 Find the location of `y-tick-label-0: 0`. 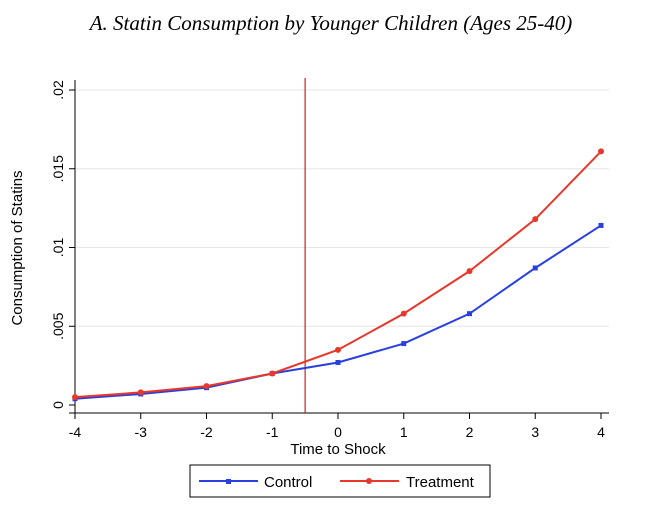

y-tick-label-0: 0 is located at coordinates (58, 405).